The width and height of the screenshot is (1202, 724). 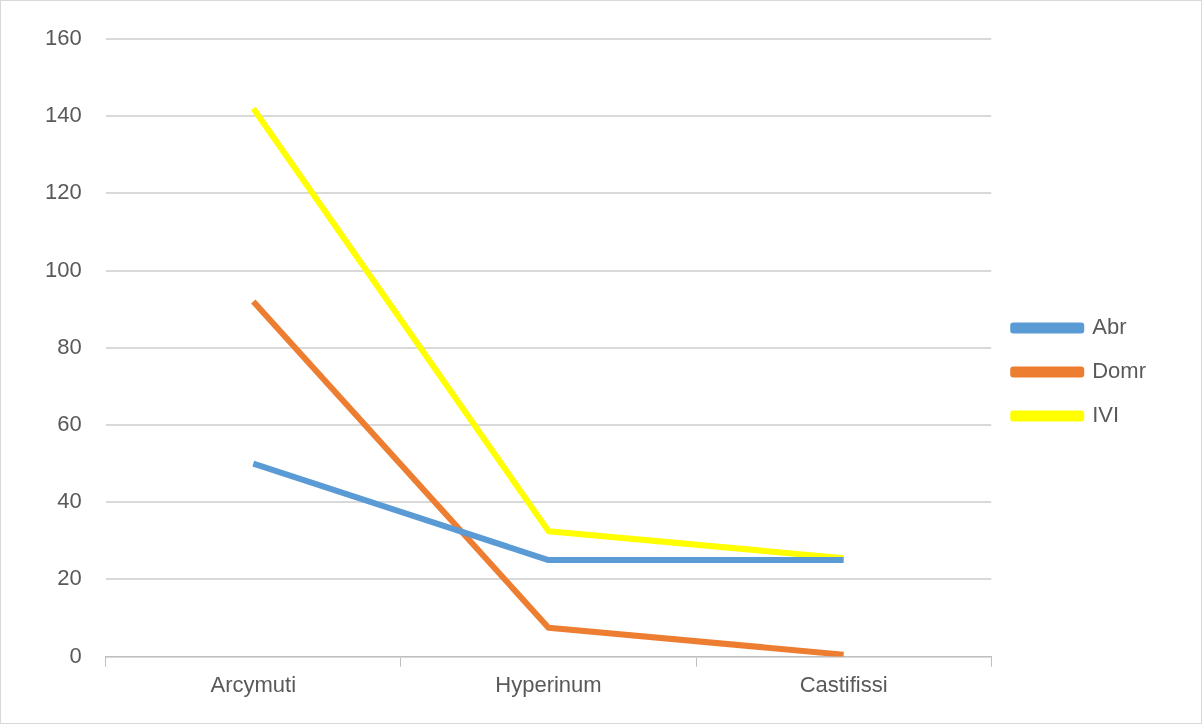 I want to click on legend-label: IVI, so click(x=1106, y=415).